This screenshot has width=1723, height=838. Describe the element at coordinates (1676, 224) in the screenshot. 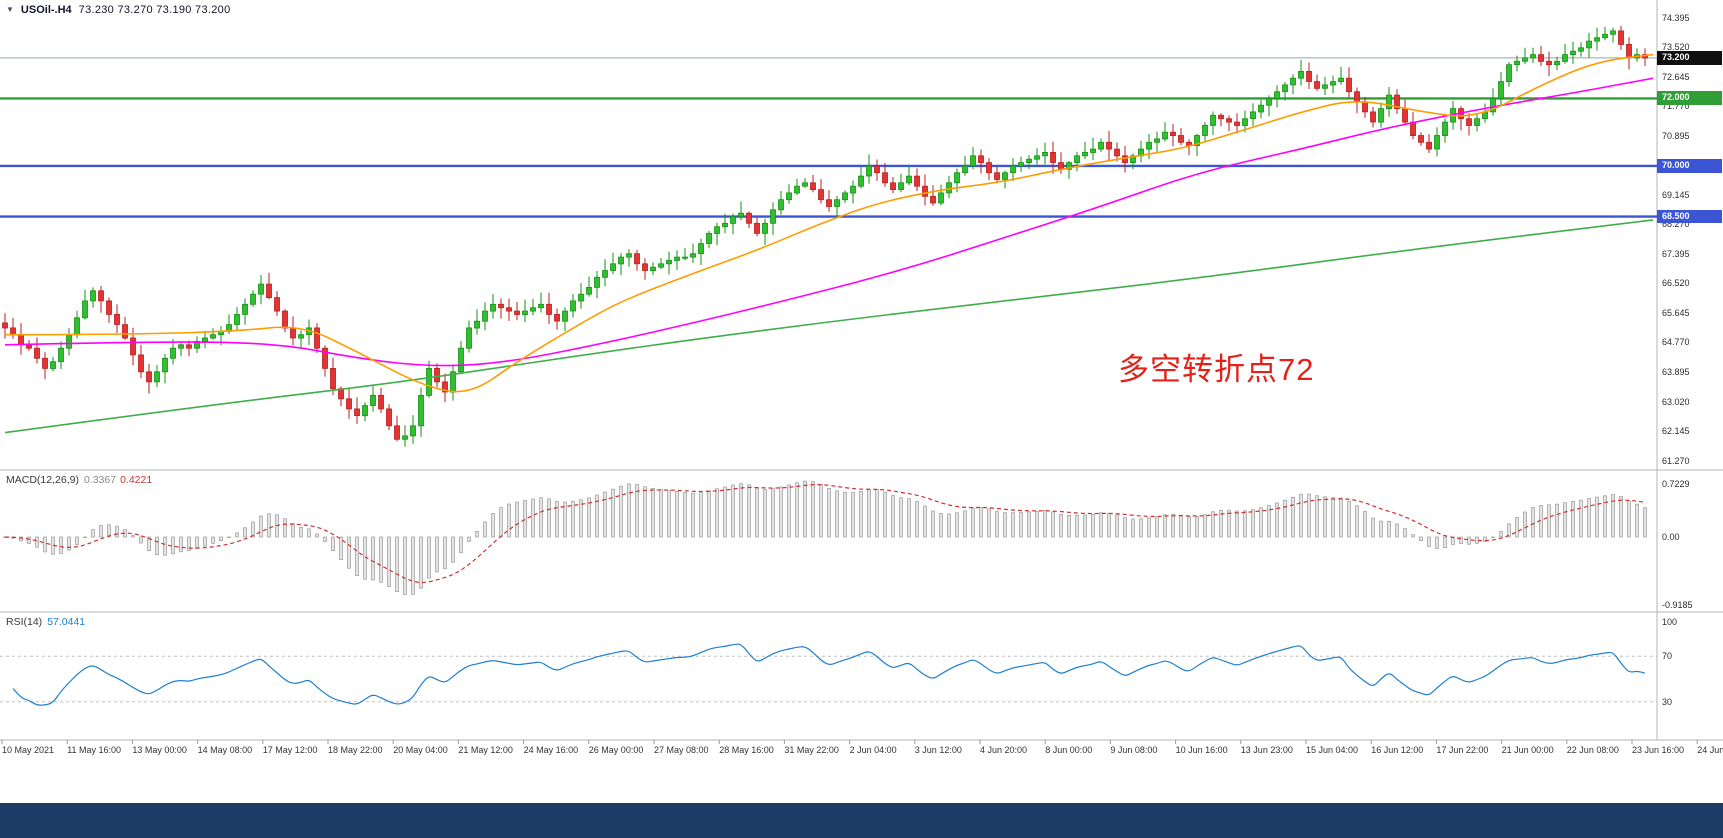

I see `price-axis-label: 68.270` at that location.